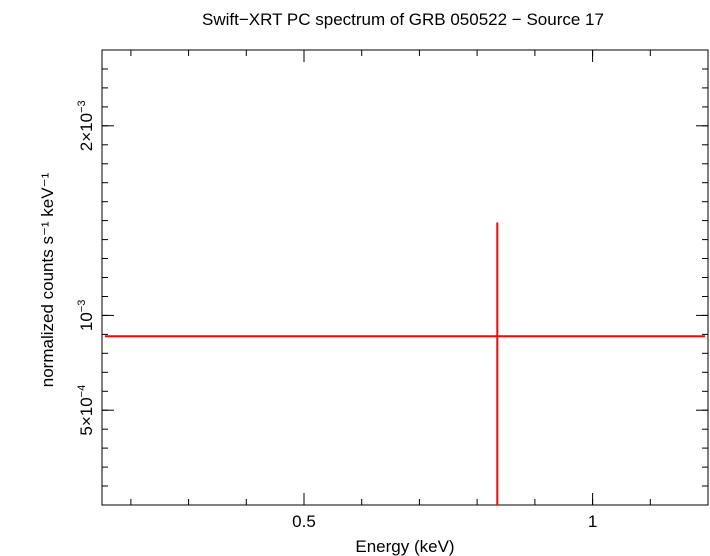 The image size is (710, 556). Describe the element at coordinates (86, 410) in the screenshot. I see `y-tick-label: 5×10−4` at that location.